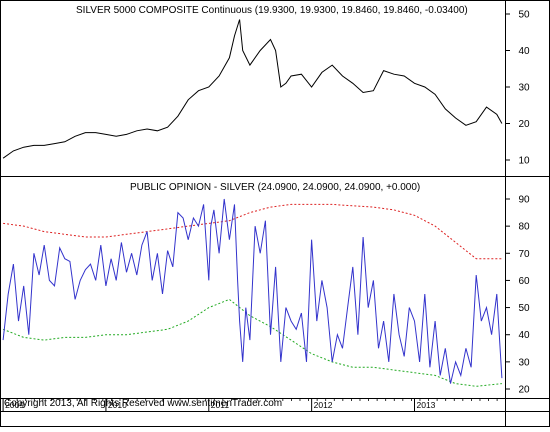 This screenshot has height=432, width=550. I want to click on top-ytick-label-40: 40, so click(524, 51).